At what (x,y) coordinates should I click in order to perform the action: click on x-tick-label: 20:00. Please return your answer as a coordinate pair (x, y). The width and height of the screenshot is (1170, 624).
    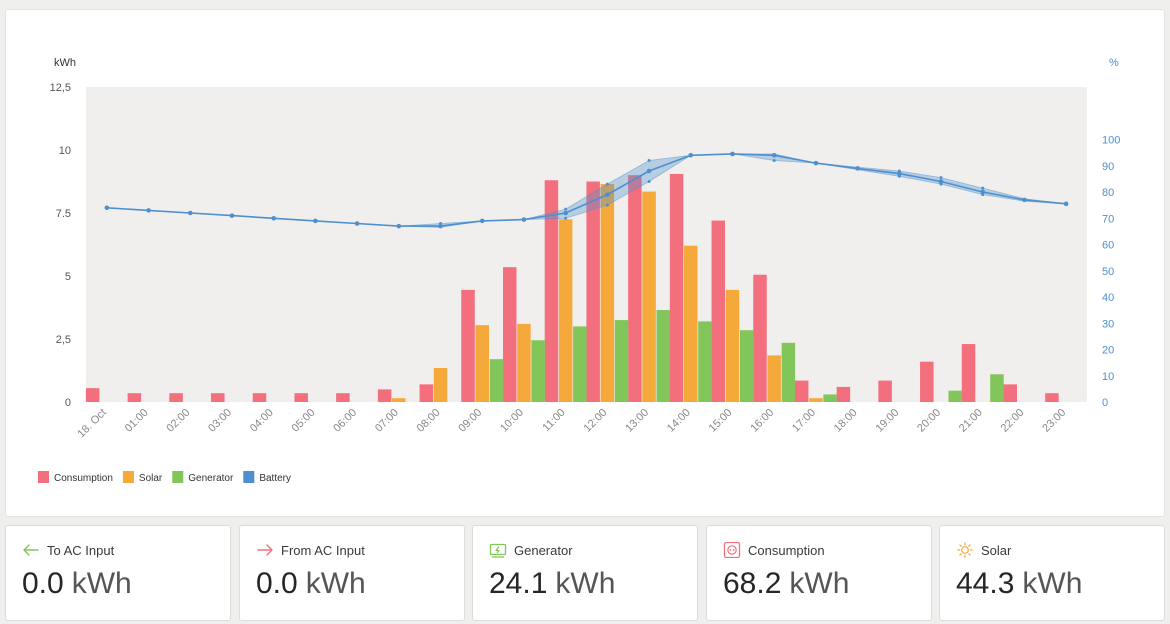
    Looking at the image, I should click on (929, 421).